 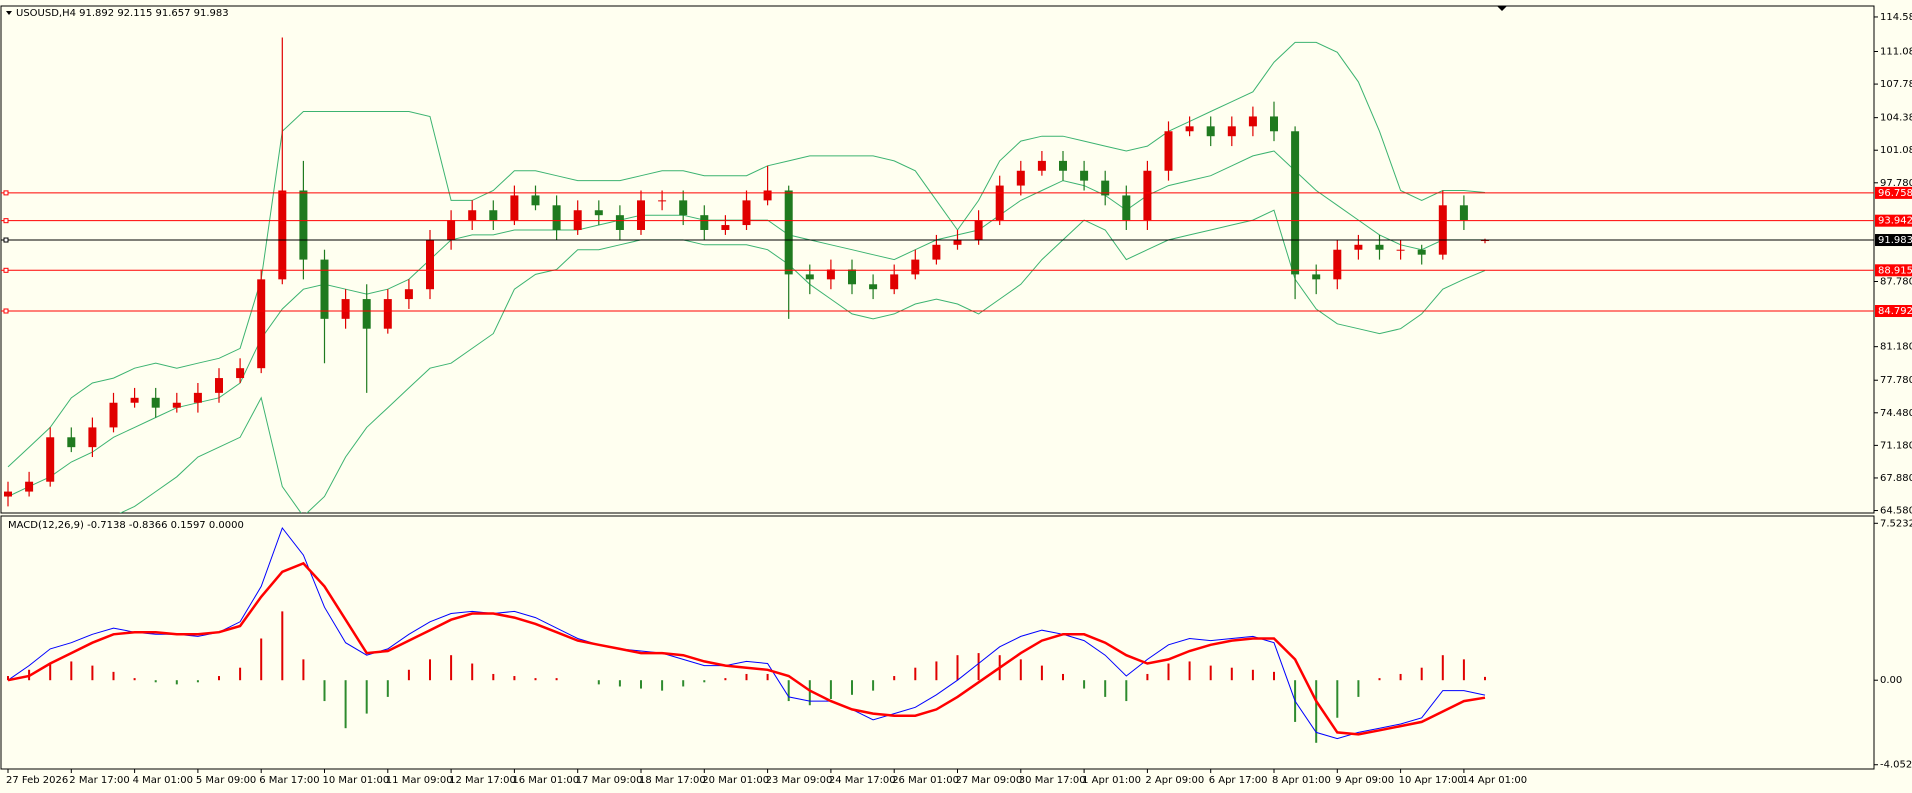 What do you see at coordinates (1896, 17) in the screenshot?
I see `y-tick-label: 114.580` at bounding box center [1896, 17].